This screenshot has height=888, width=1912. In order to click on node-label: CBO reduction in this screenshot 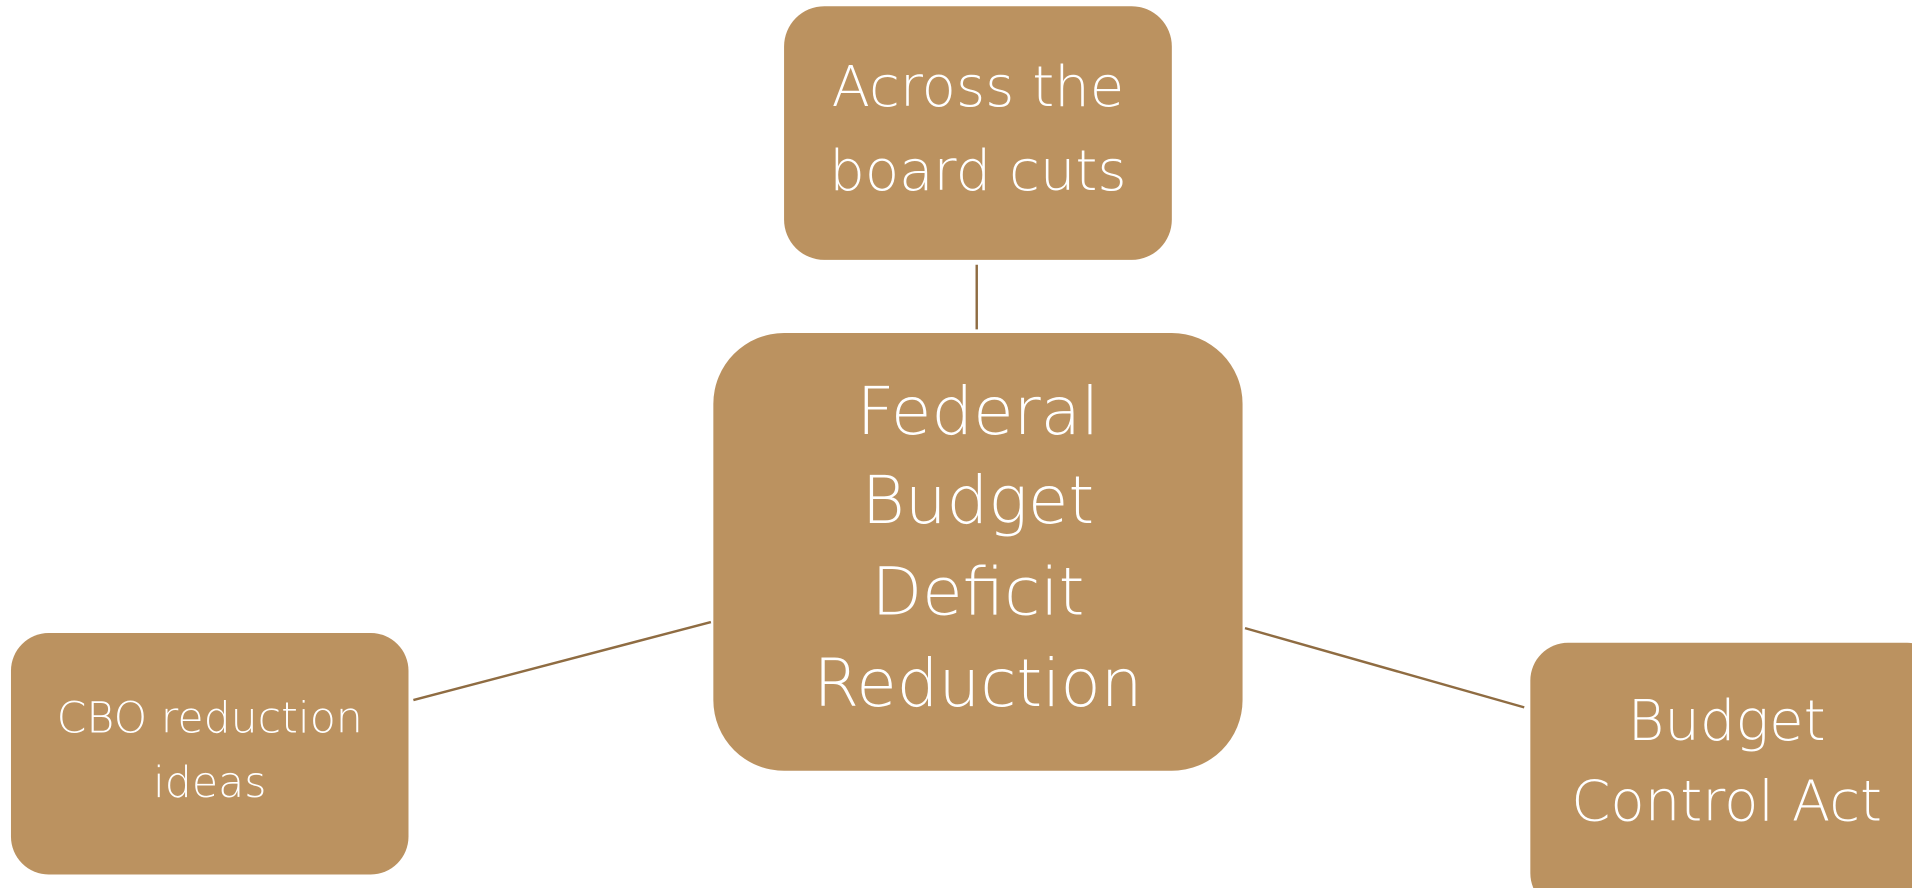, I will do `click(210, 718)`.